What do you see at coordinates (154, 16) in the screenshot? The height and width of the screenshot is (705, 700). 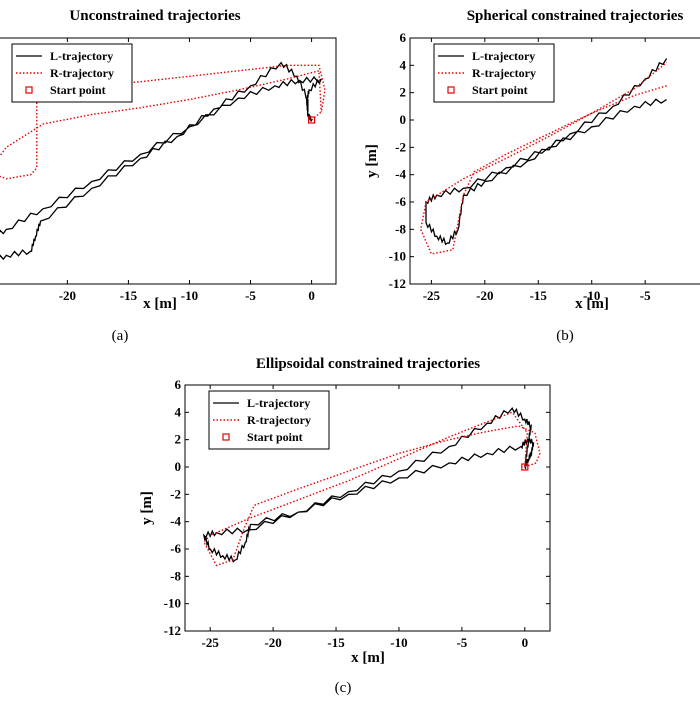 I see `chart-title: Unconstrained trajectories` at bounding box center [154, 16].